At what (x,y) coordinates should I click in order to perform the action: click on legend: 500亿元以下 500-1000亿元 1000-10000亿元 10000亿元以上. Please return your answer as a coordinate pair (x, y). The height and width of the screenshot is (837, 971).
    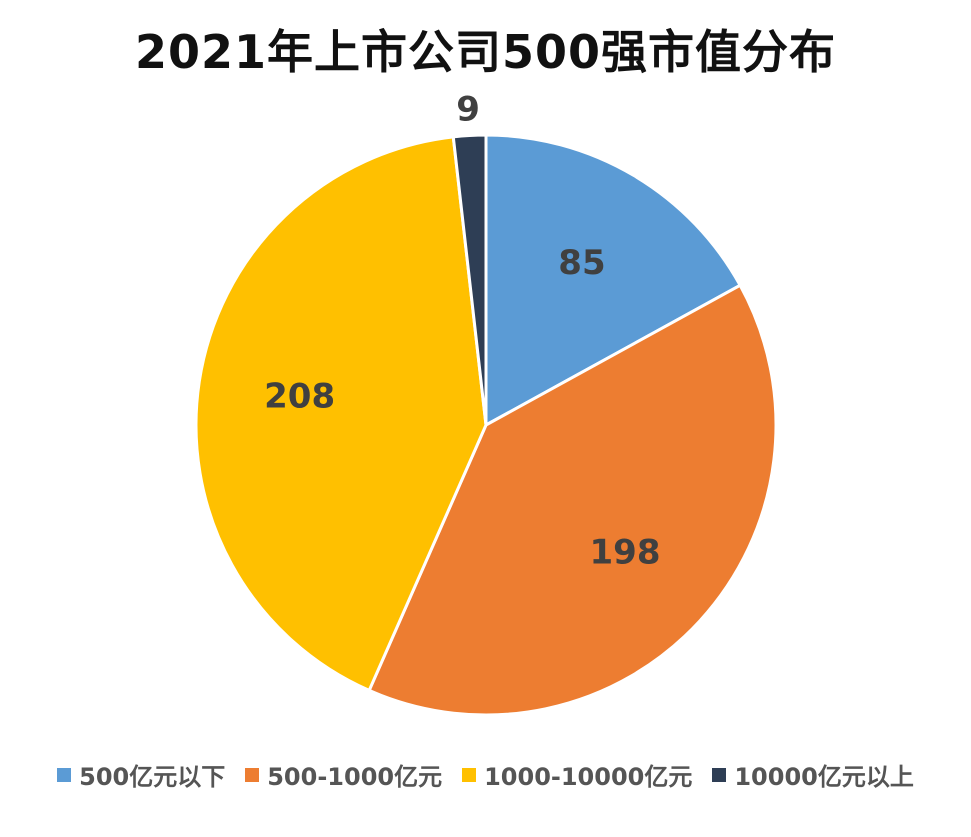
    Looking at the image, I should click on (485, 774).